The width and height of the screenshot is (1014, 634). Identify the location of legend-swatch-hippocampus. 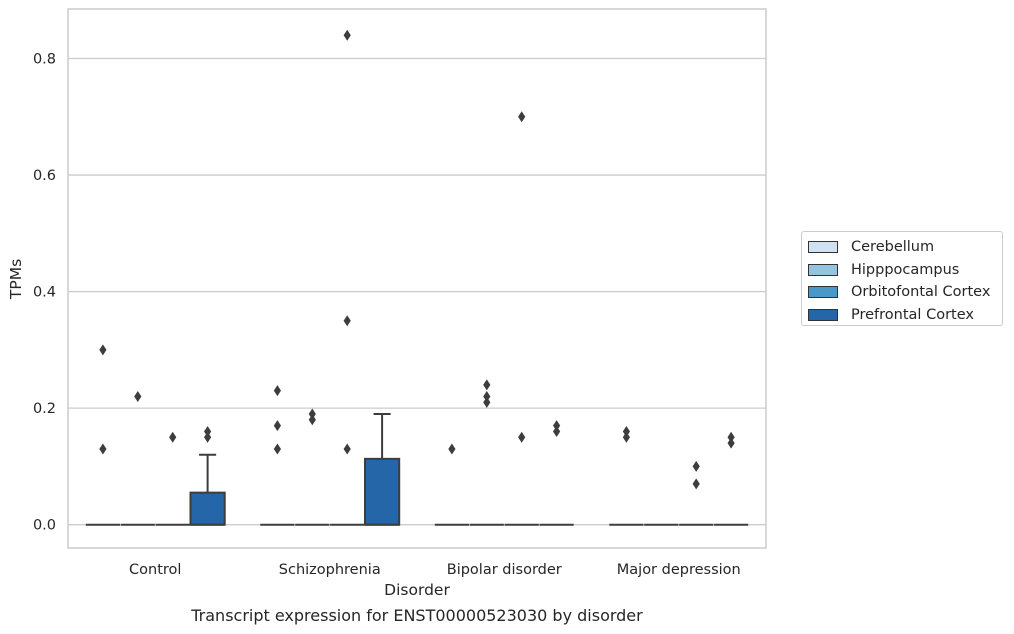
(823, 269).